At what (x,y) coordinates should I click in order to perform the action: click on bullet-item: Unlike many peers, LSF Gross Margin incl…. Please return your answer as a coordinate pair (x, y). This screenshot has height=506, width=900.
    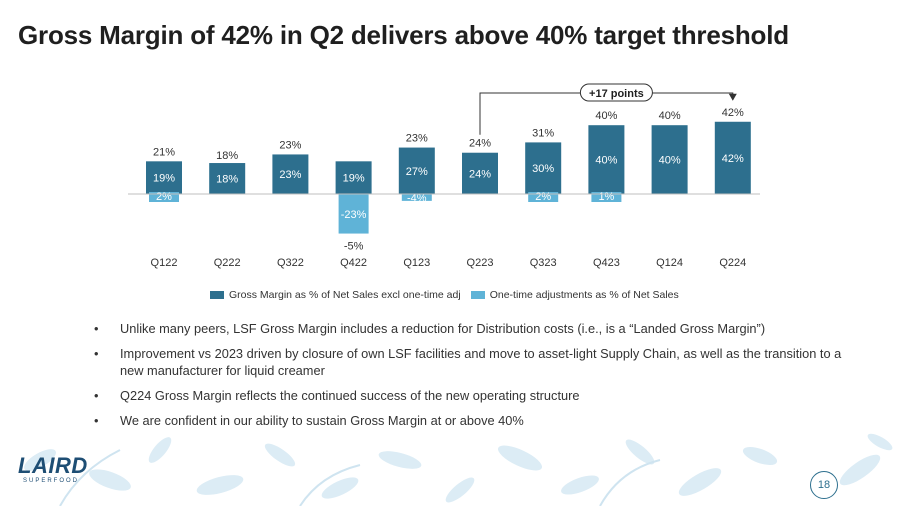
    Looking at the image, I should click on (469, 328).